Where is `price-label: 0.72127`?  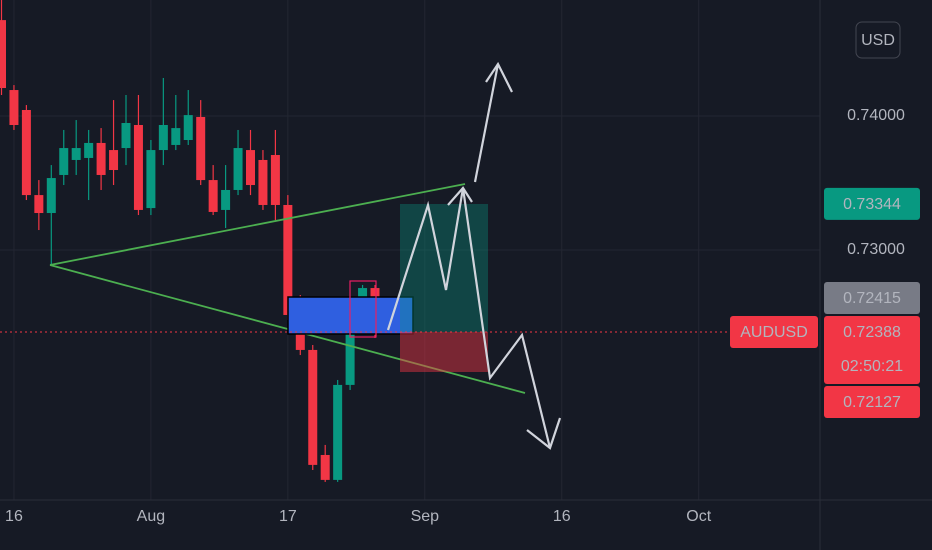 price-label: 0.72127 is located at coordinates (872, 402).